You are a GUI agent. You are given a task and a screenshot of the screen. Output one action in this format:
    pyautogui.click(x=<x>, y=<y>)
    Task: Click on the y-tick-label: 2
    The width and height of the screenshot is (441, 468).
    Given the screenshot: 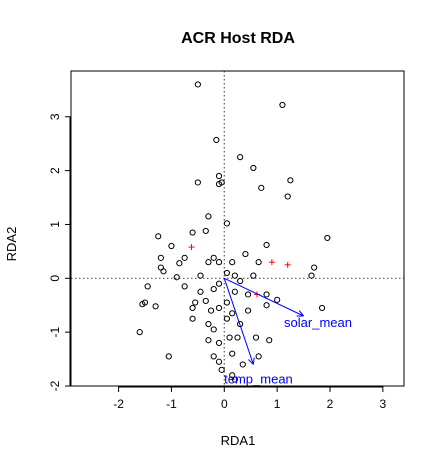 What is the action you would take?
    pyautogui.click(x=55, y=170)
    